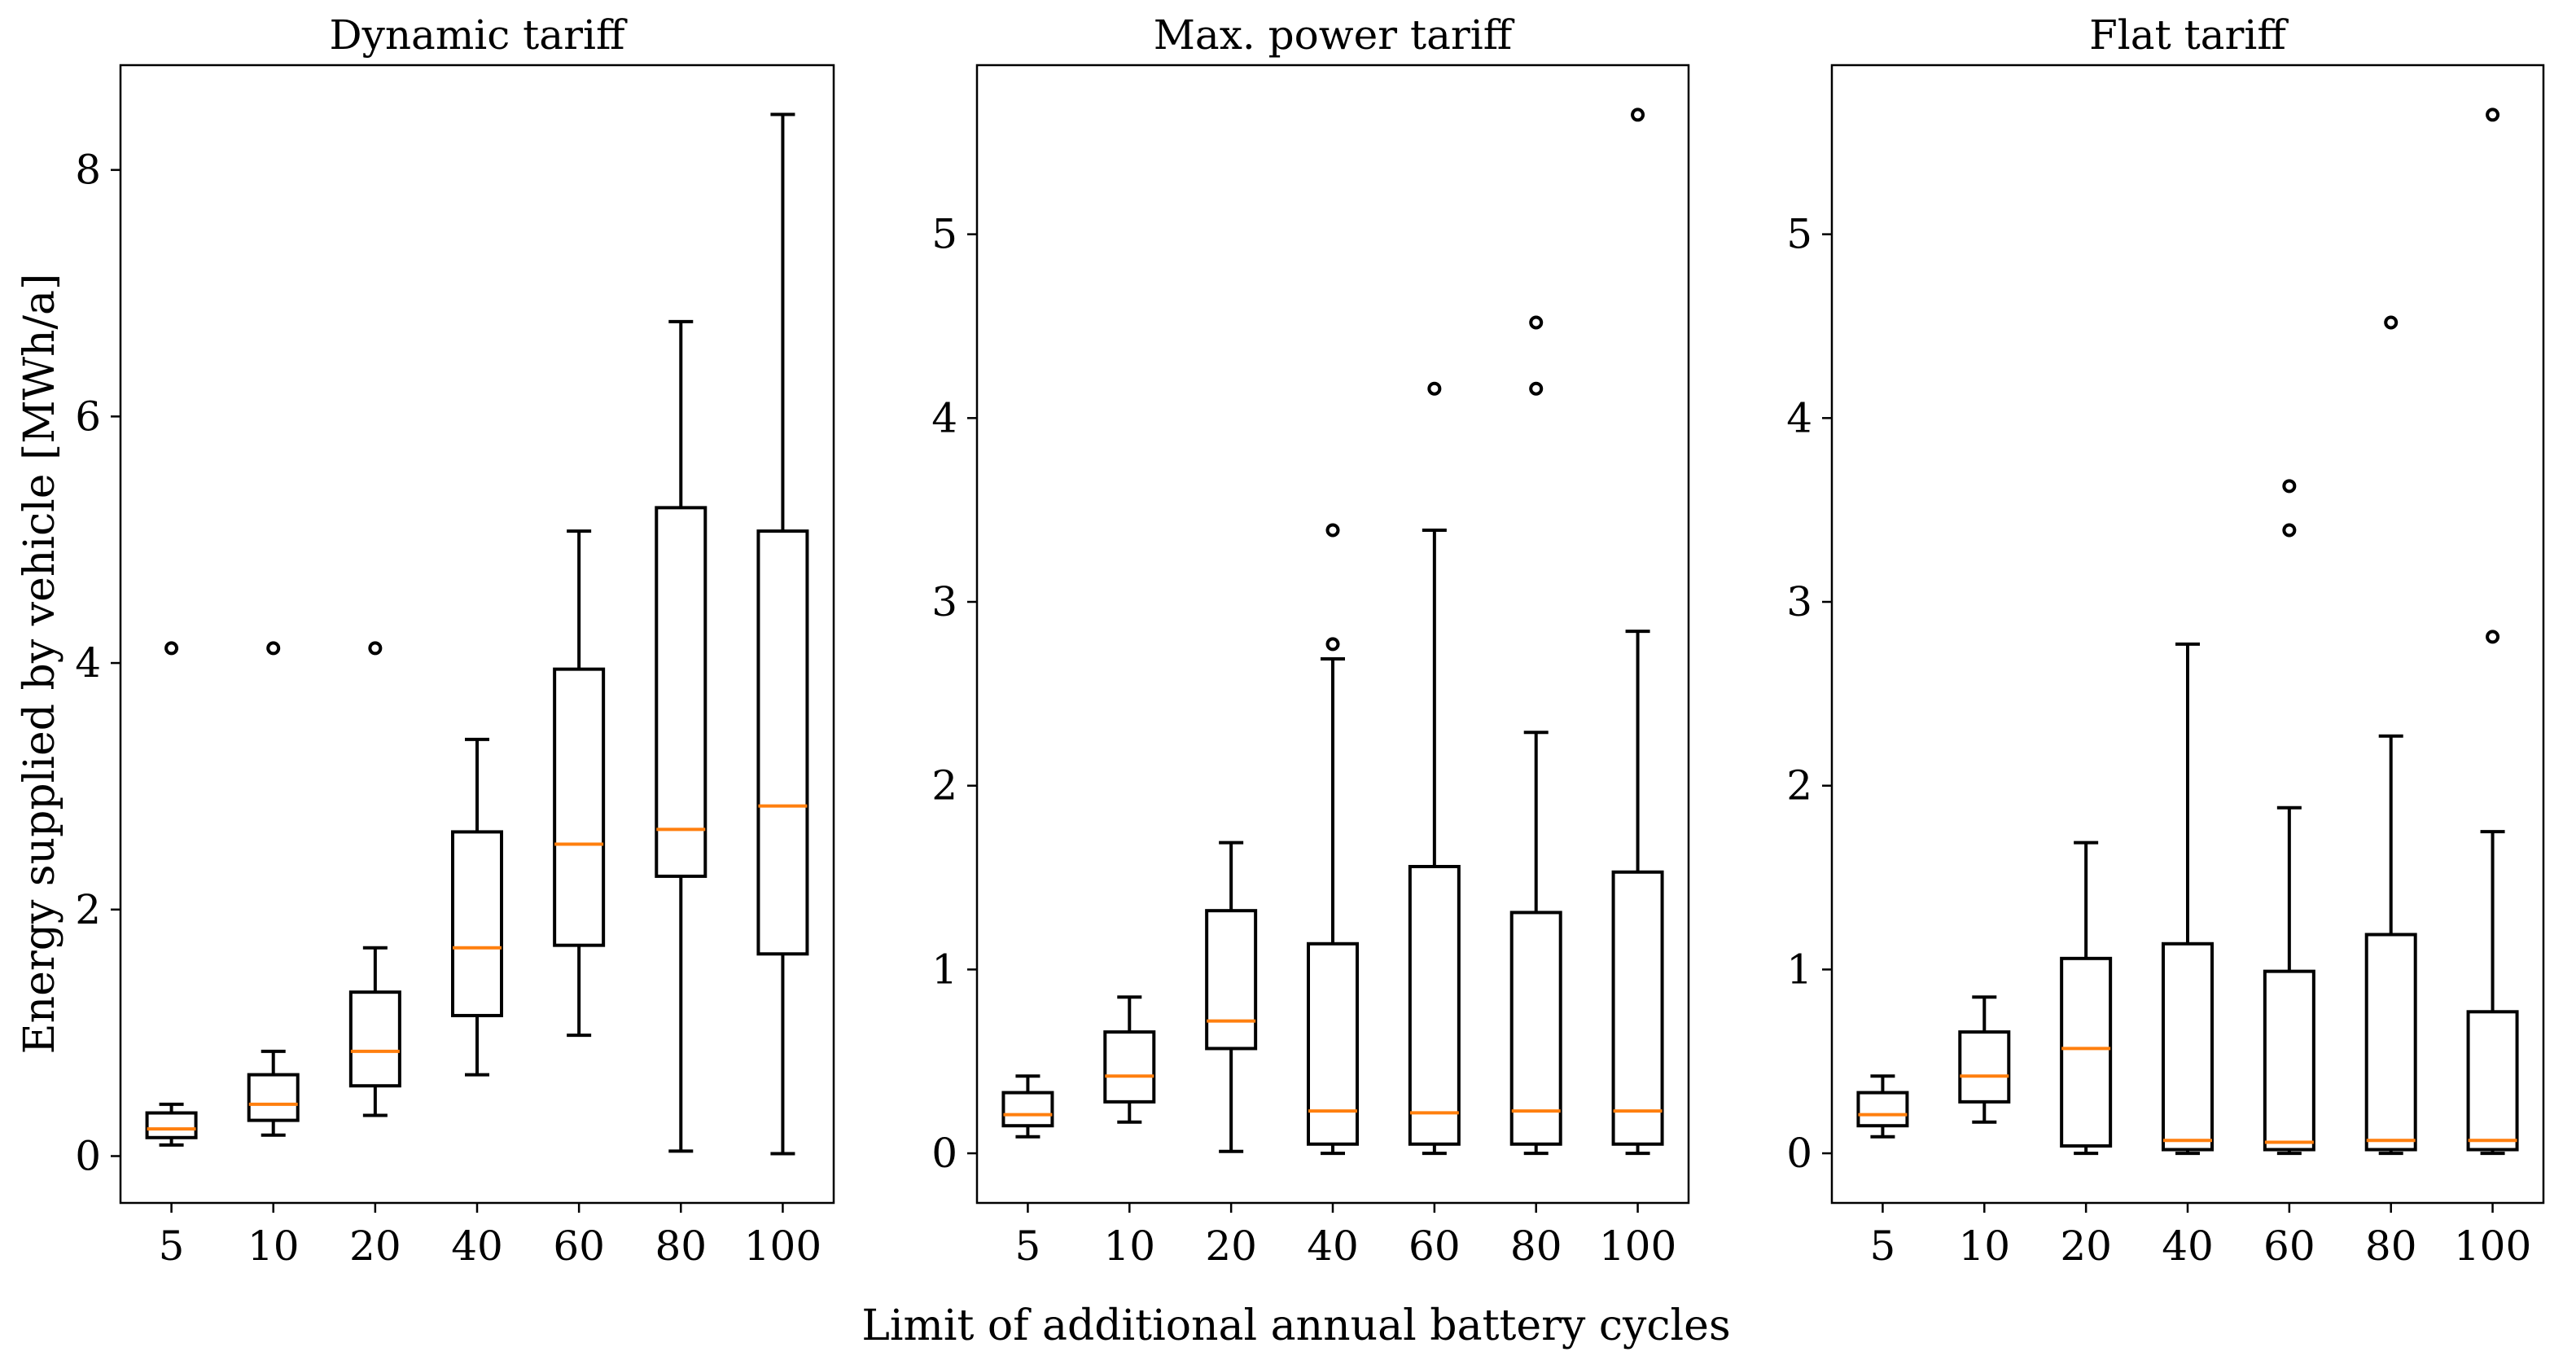  What do you see at coordinates (39, 665) in the screenshot?
I see `y-axis-label: Energy supplied by vehicle [MWh/a]` at bounding box center [39, 665].